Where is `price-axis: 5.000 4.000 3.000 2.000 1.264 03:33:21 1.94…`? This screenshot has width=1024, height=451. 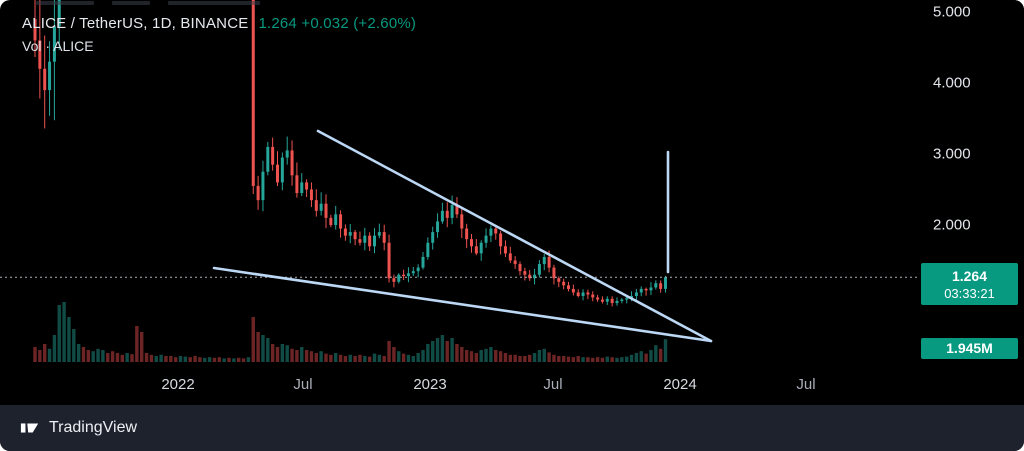
price-axis: 5.000 4.000 3.000 2.000 1.264 03:33:21 1.94… is located at coordinates (972, 202).